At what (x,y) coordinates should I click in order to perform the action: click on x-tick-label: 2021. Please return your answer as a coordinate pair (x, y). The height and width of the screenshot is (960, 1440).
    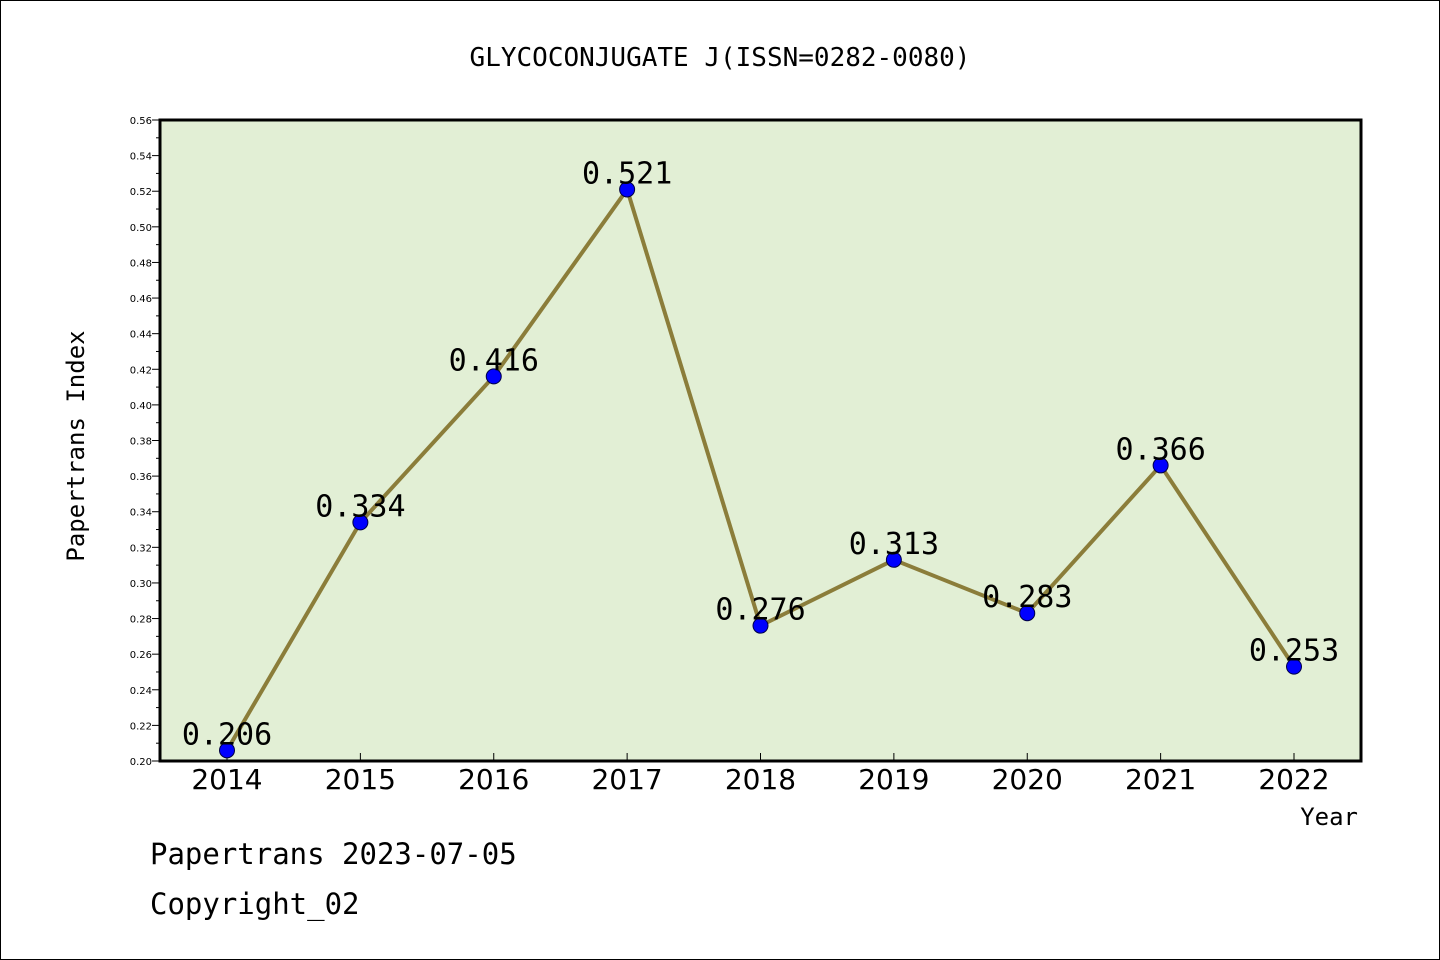
    Looking at the image, I should click on (1160, 779).